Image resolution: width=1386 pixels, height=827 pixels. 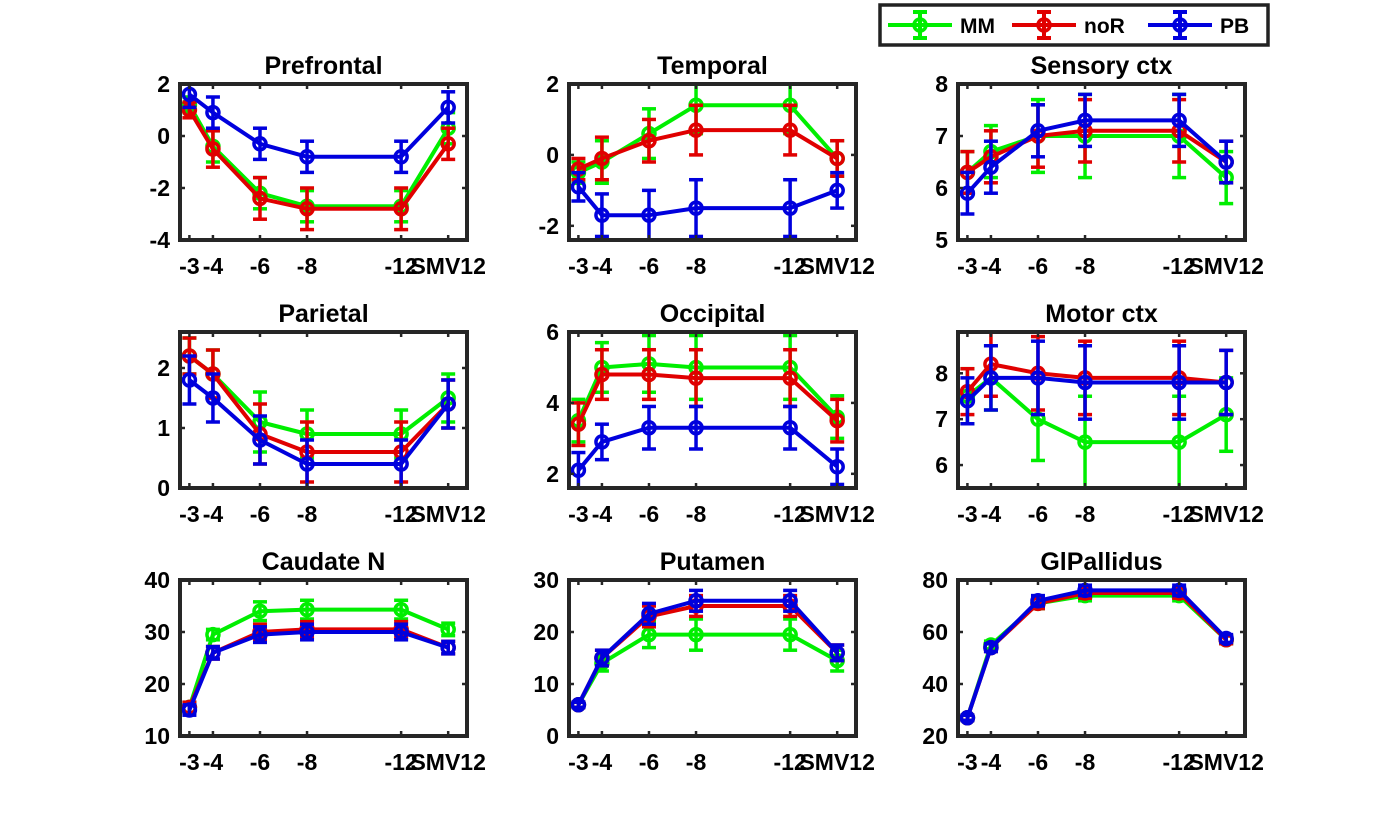 What do you see at coordinates (323, 66) in the screenshot?
I see `panel-title: Prefrontal` at bounding box center [323, 66].